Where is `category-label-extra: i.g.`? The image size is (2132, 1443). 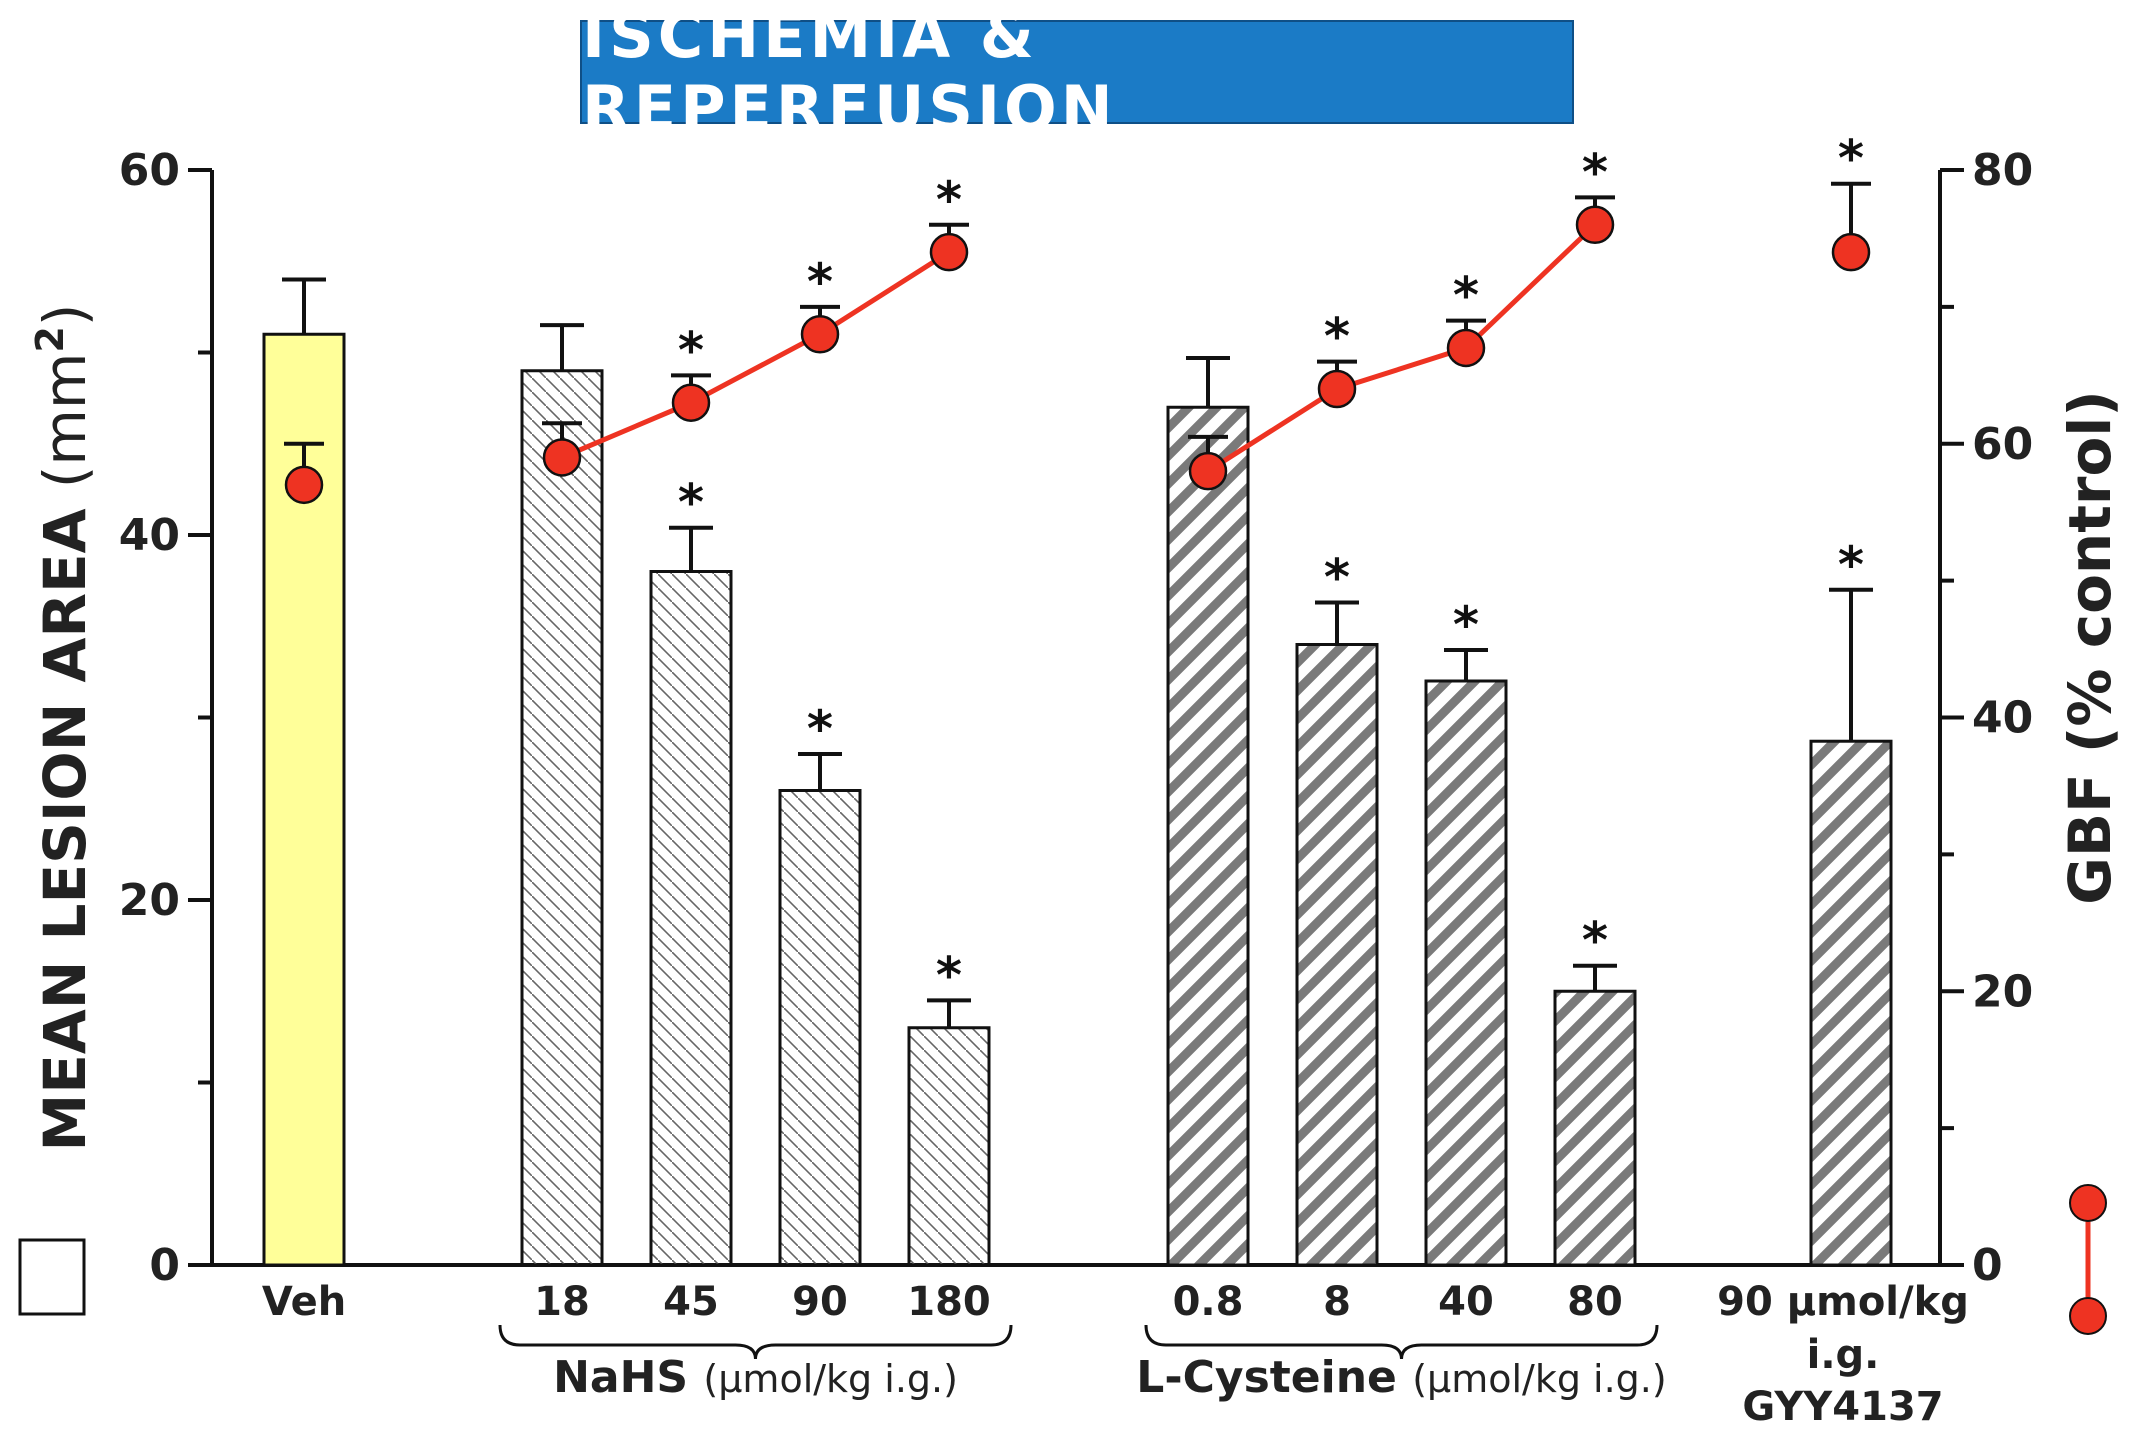 category-label-extra: i.g. is located at coordinates (1843, 1355).